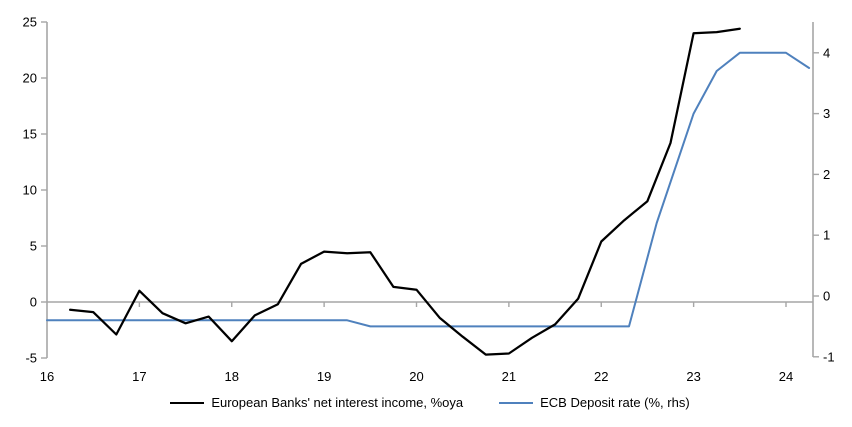 This screenshot has width=852, height=427. Describe the element at coordinates (601, 376) in the screenshot. I see `x-axis-tick-label: 22` at that location.